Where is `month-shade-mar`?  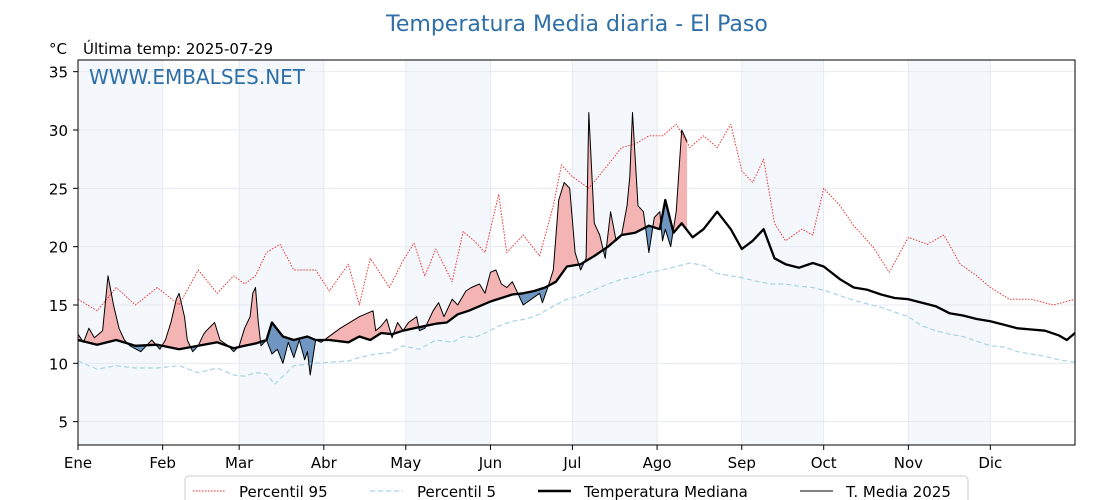 month-shade-mar is located at coordinates (281, 252).